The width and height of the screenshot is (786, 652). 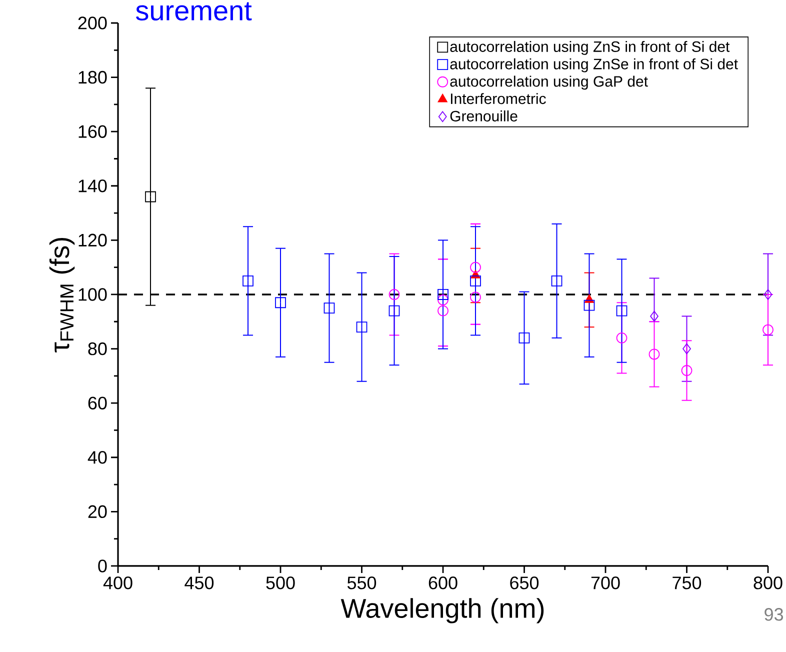 I want to click on legend-label: autocorrelation using ZnS in front of Si det, so click(x=590, y=47).